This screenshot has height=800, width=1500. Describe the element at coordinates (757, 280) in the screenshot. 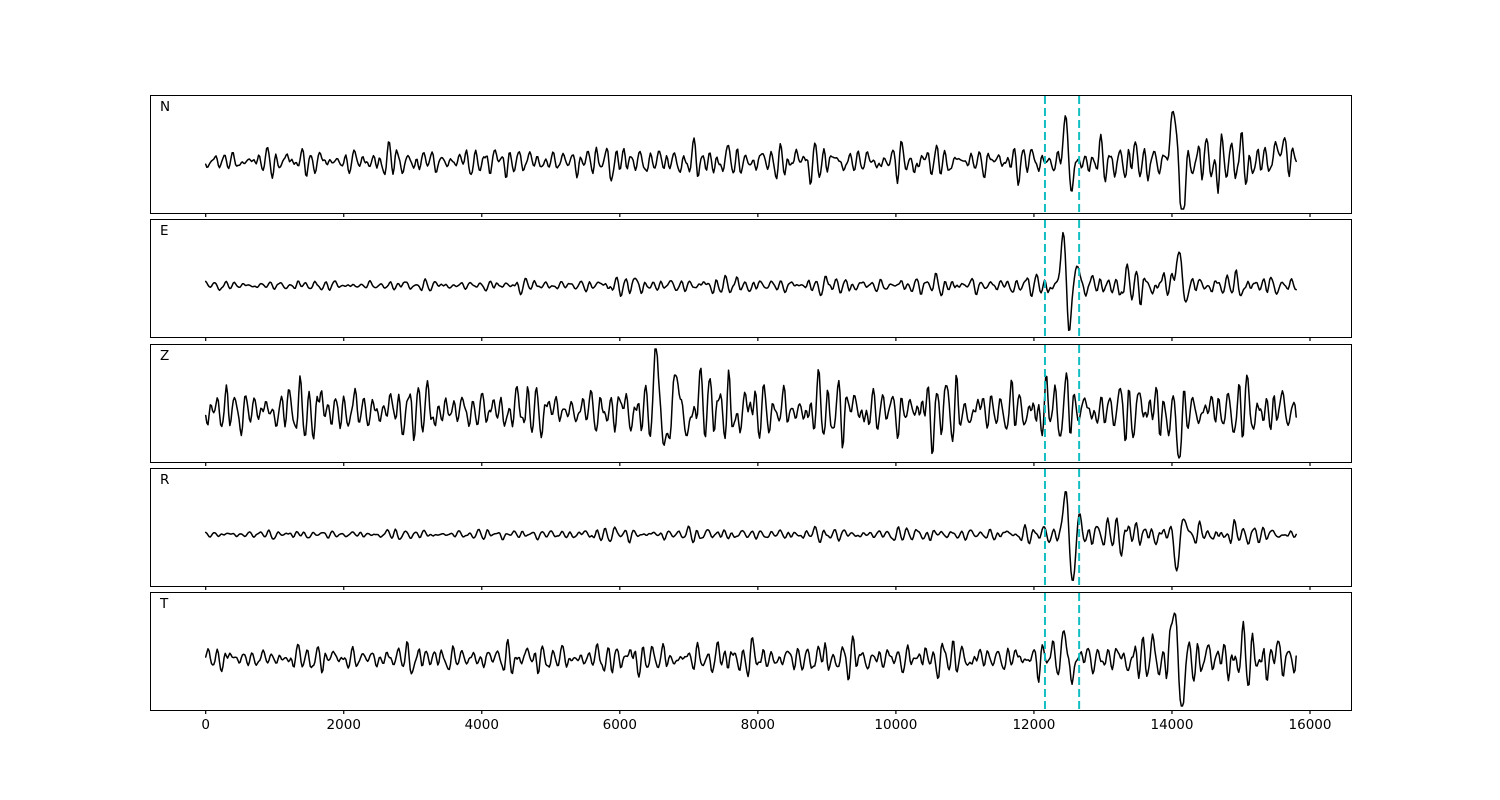

I see `waveform-plot-e` at that location.